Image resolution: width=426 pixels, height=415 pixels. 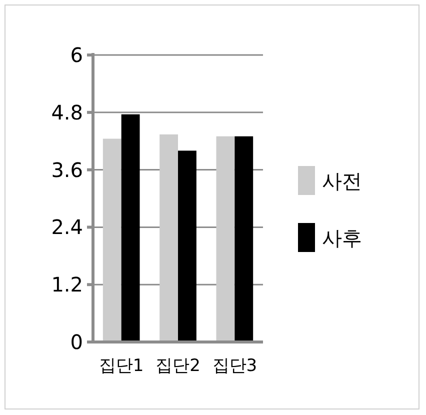 I want to click on legend-label: 사전, so click(x=342, y=181).